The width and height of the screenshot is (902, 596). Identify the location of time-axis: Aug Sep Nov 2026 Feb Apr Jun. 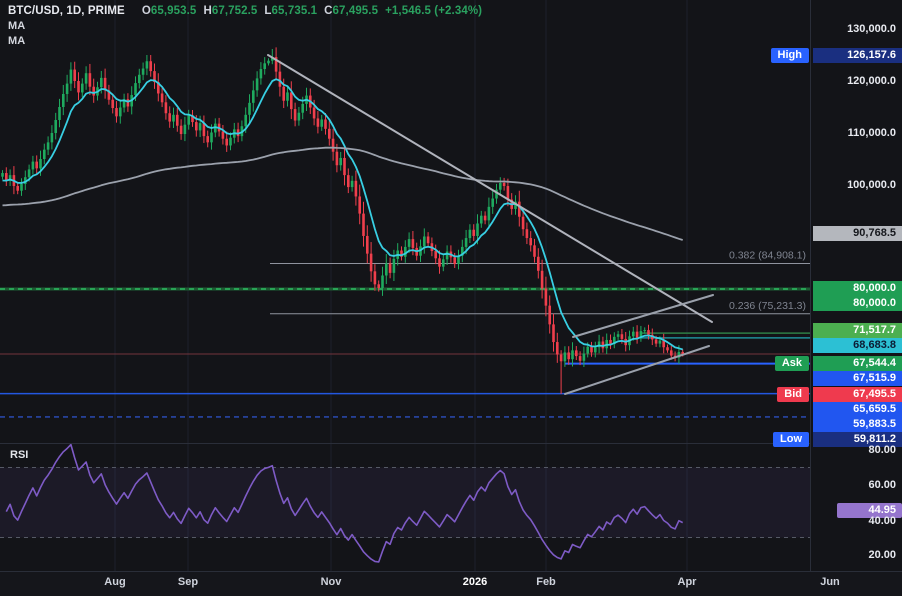
(451, 583).